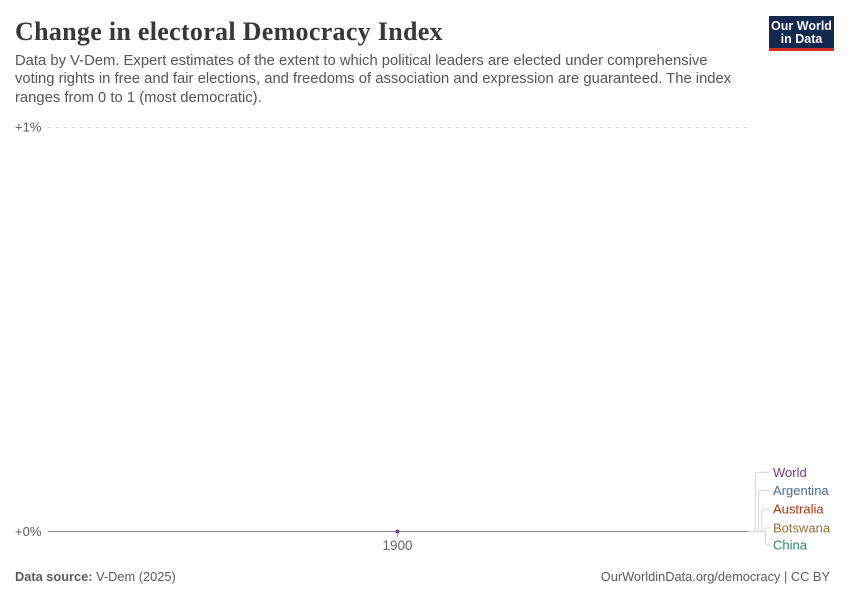 The height and width of the screenshot is (600, 850). Describe the element at coordinates (28, 531) in the screenshot. I see `svg-text: +0%` at that location.